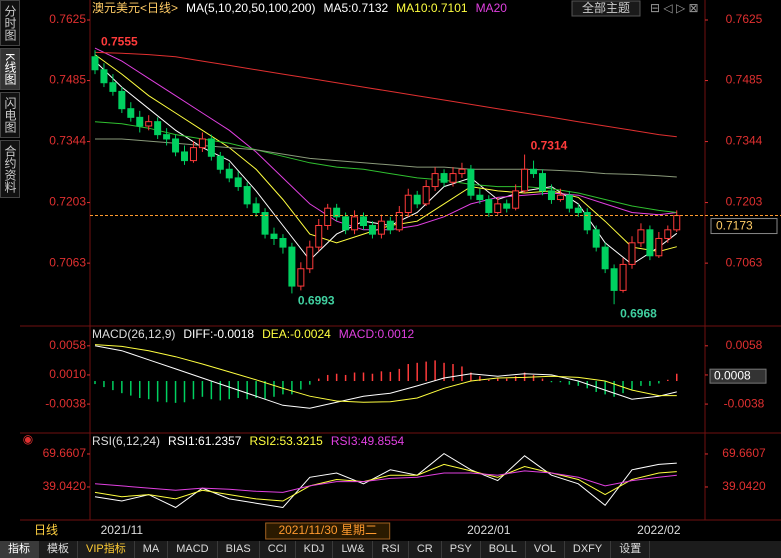  Describe the element at coordinates (193, 549) in the screenshot. I see `toolbar-item: MACD` at that location.